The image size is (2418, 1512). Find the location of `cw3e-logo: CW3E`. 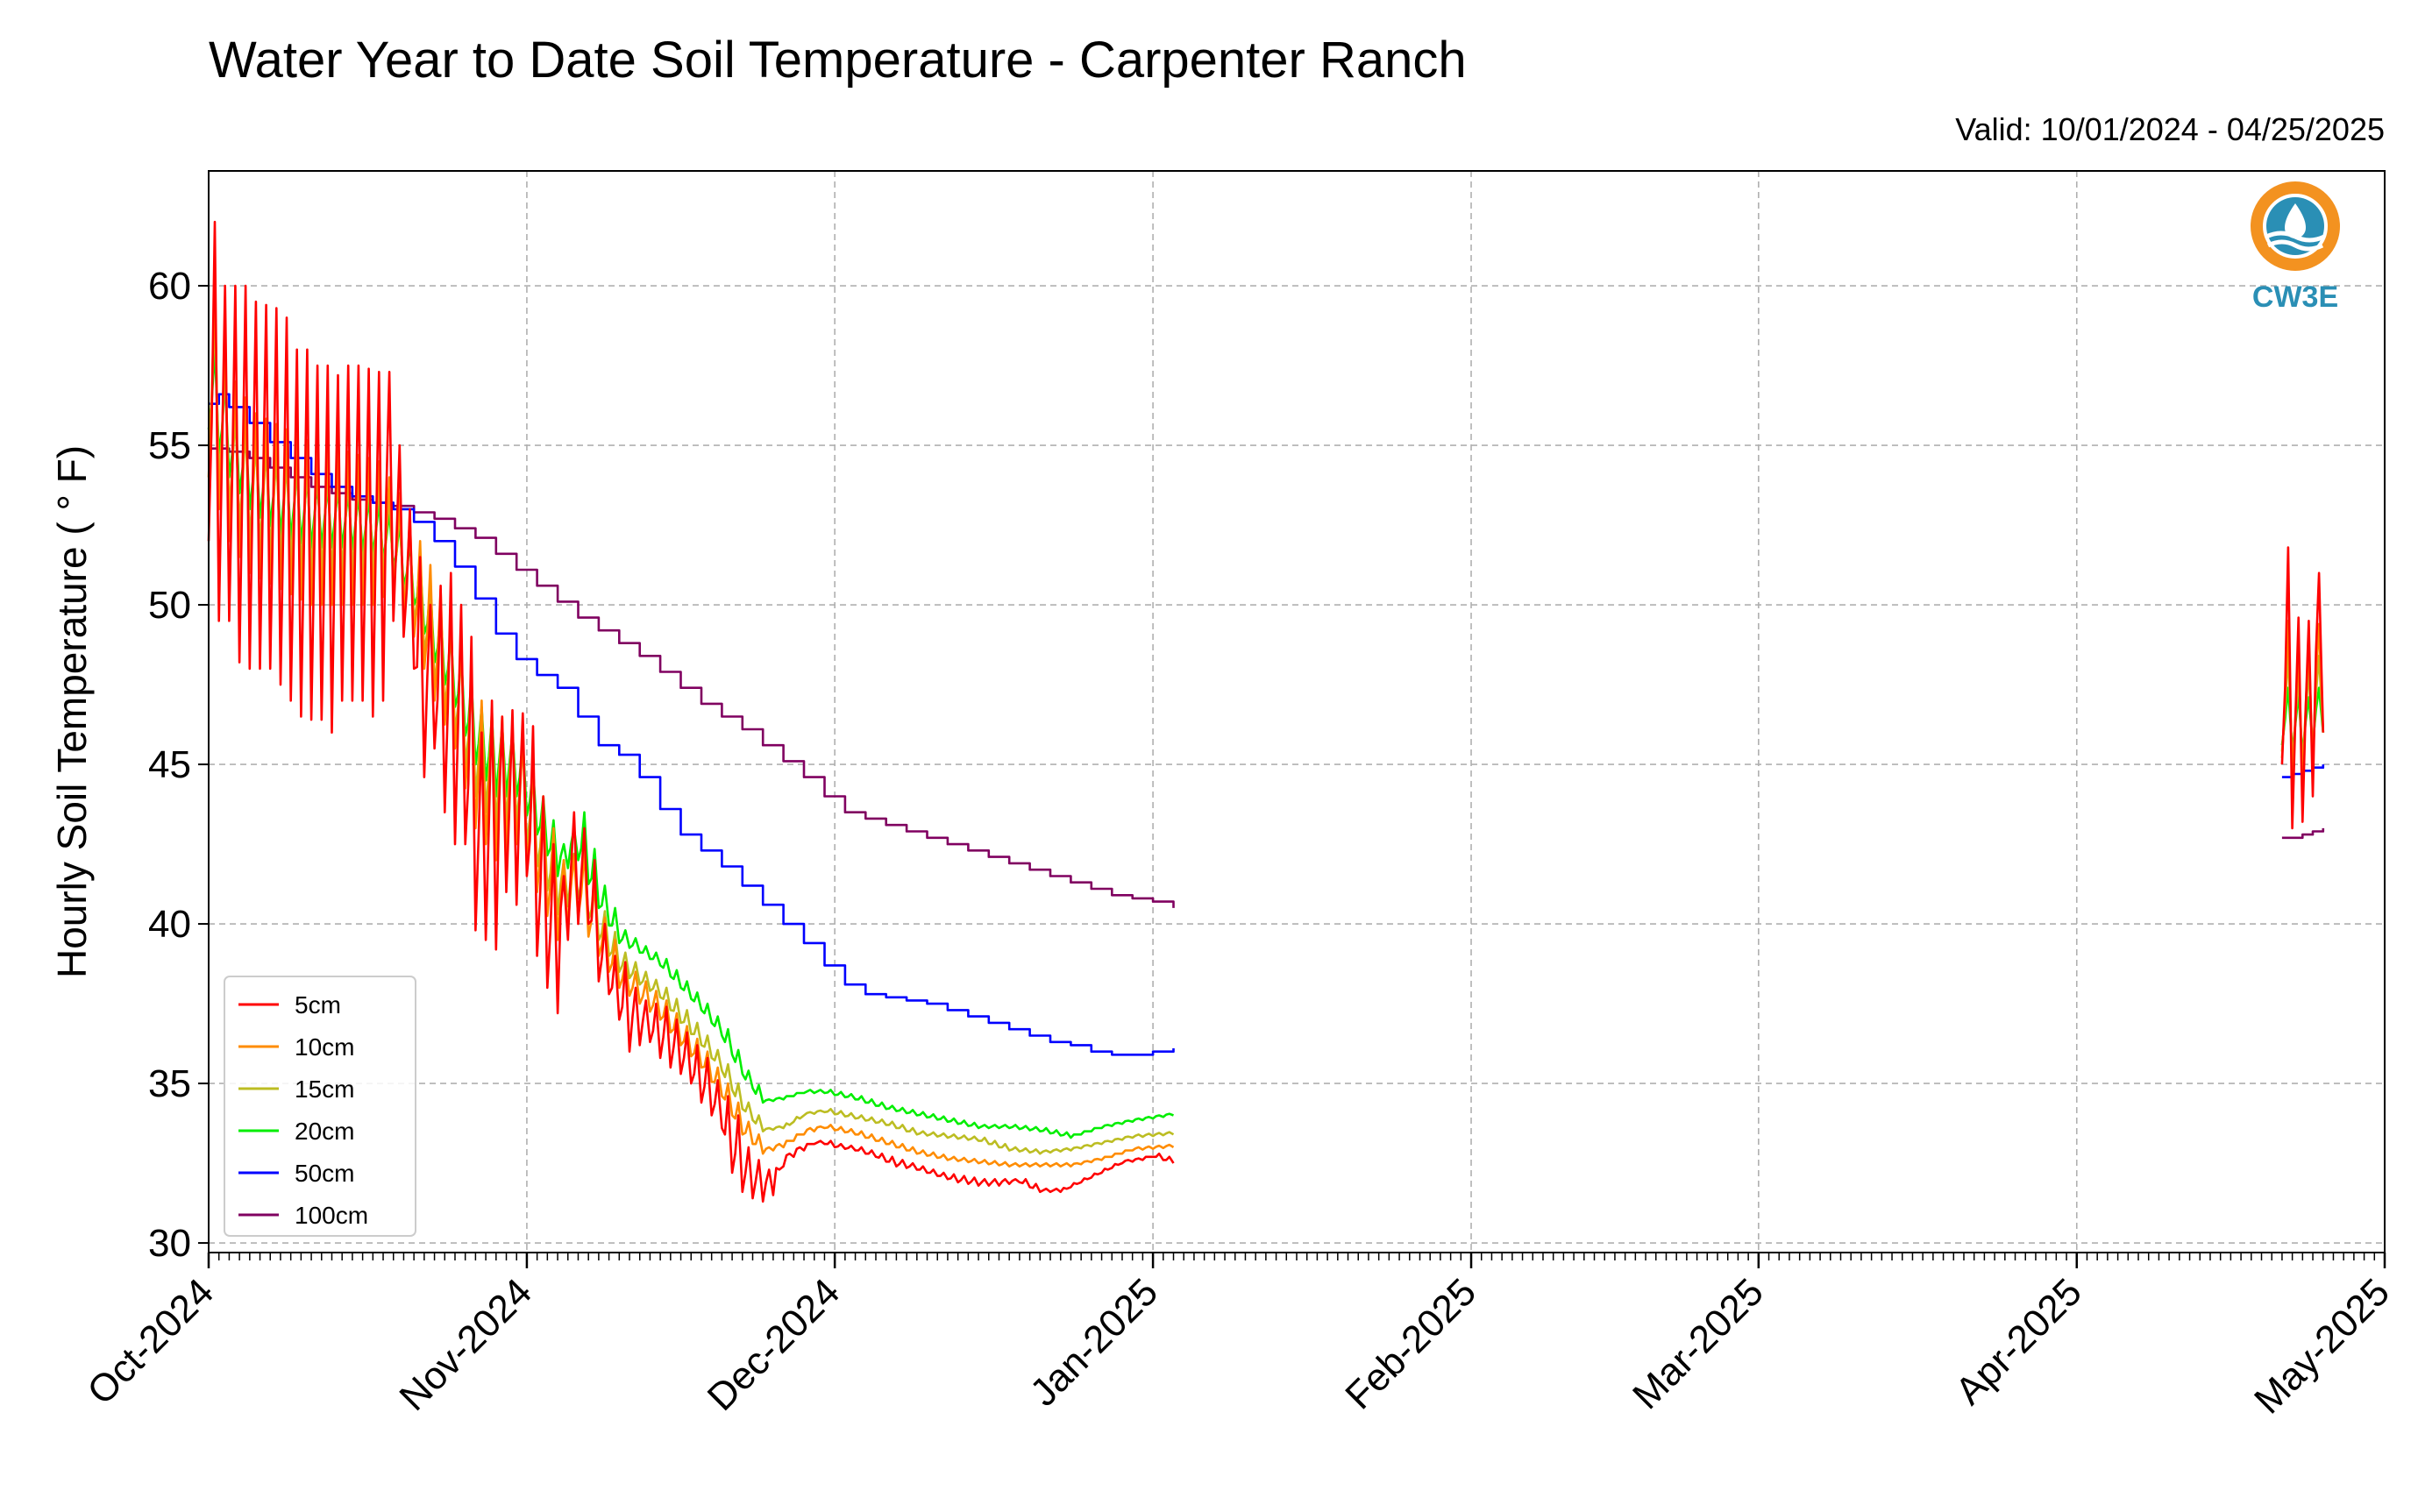

cw3e-logo: CW3E is located at coordinates (2295, 247).